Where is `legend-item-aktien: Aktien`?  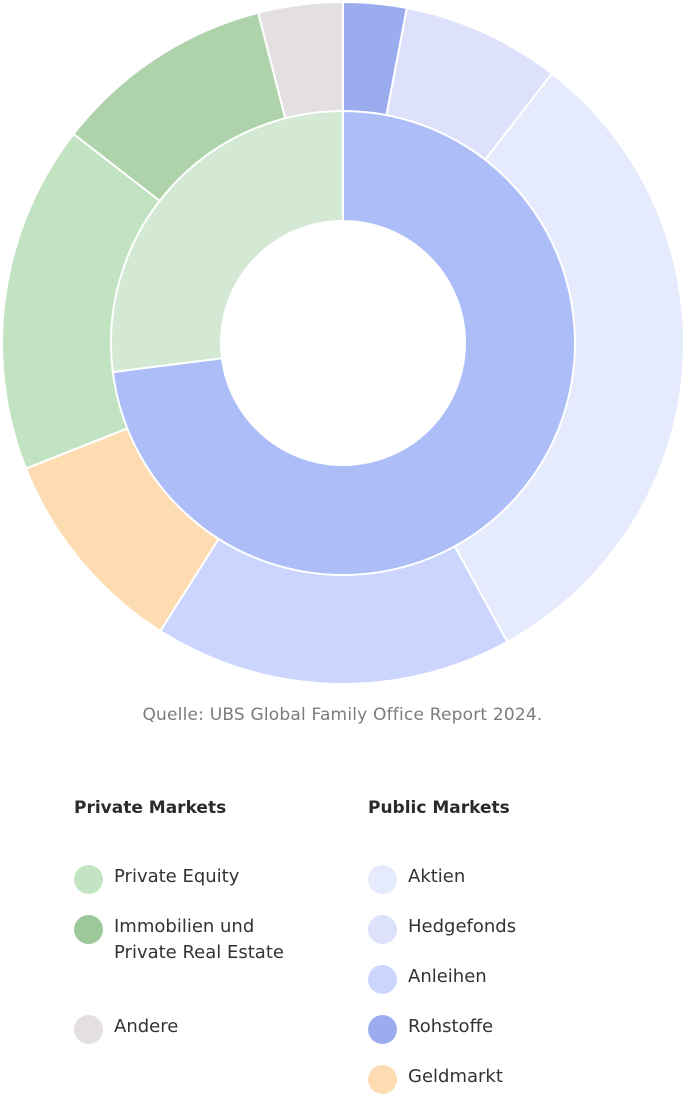 legend-item-aktien: Aktien is located at coordinates (416, 879).